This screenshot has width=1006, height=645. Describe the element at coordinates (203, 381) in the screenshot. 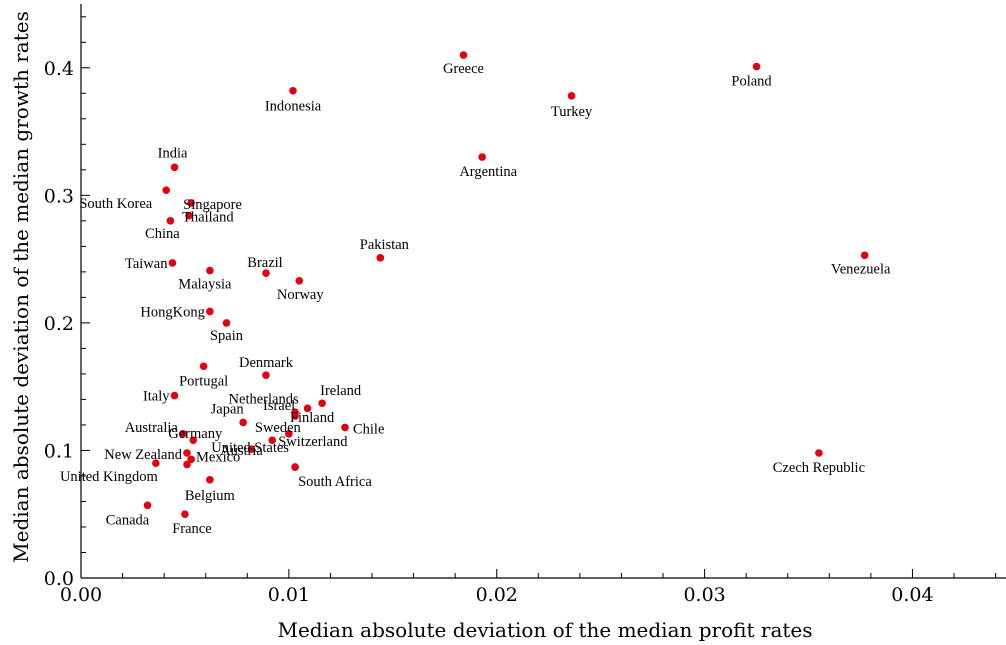

I see `point-label: Portugal` at that location.